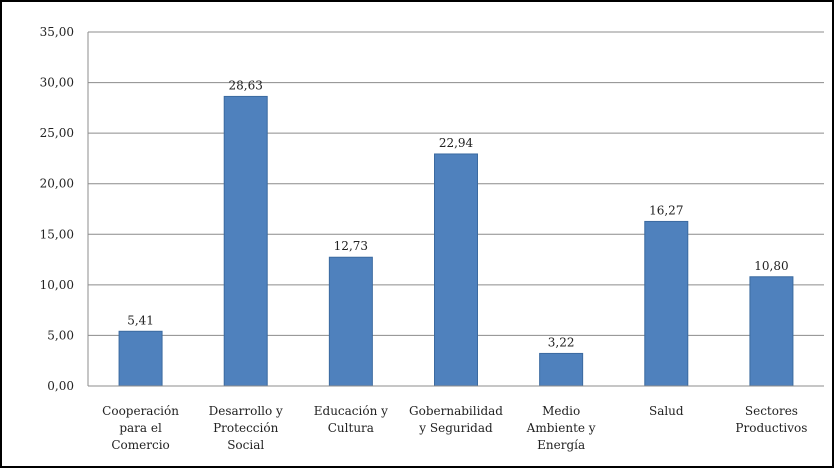 The image size is (834, 468). What do you see at coordinates (140, 411) in the screenshot?
I see `x-category-label: Cooperación` at bounding box center [140, 411].